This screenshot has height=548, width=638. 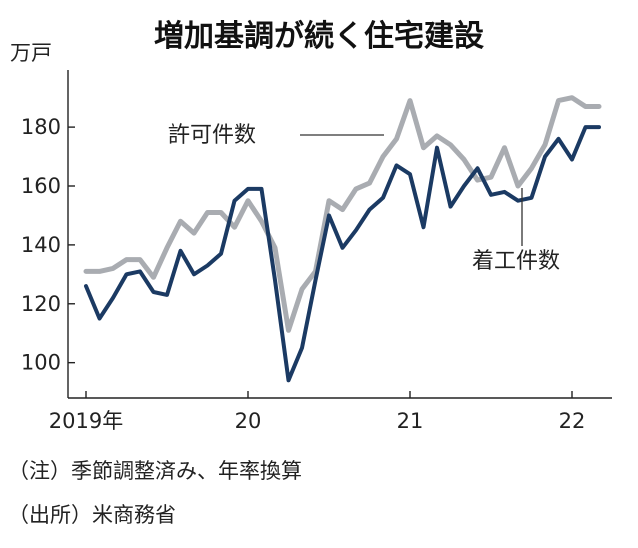 I want to click on note-seasonal: （注）季節調整済み、年率換算, so click(x=155, y=471).